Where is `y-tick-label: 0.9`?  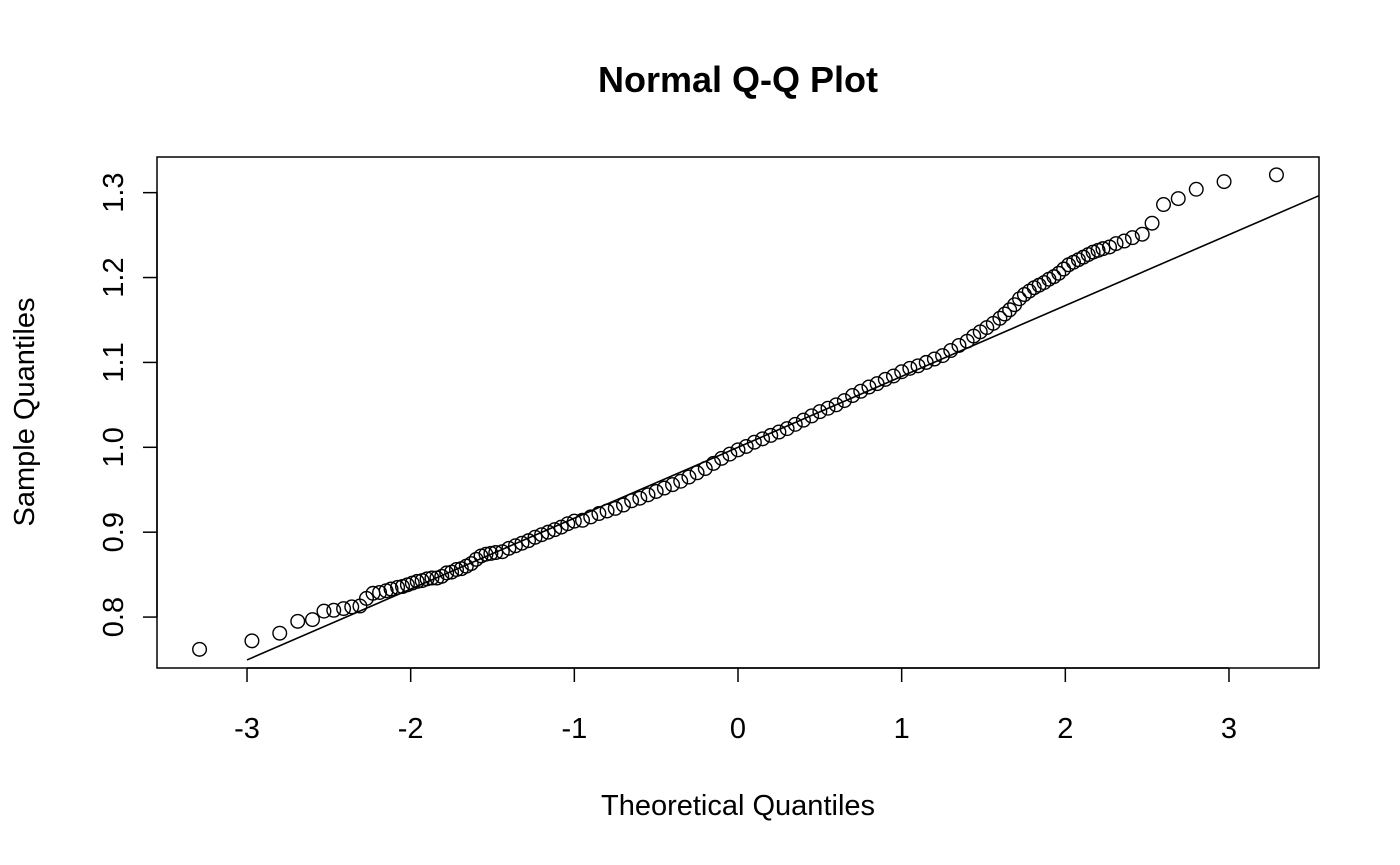
y-tick-label: 0.9 is located at coordinates (114, 532).